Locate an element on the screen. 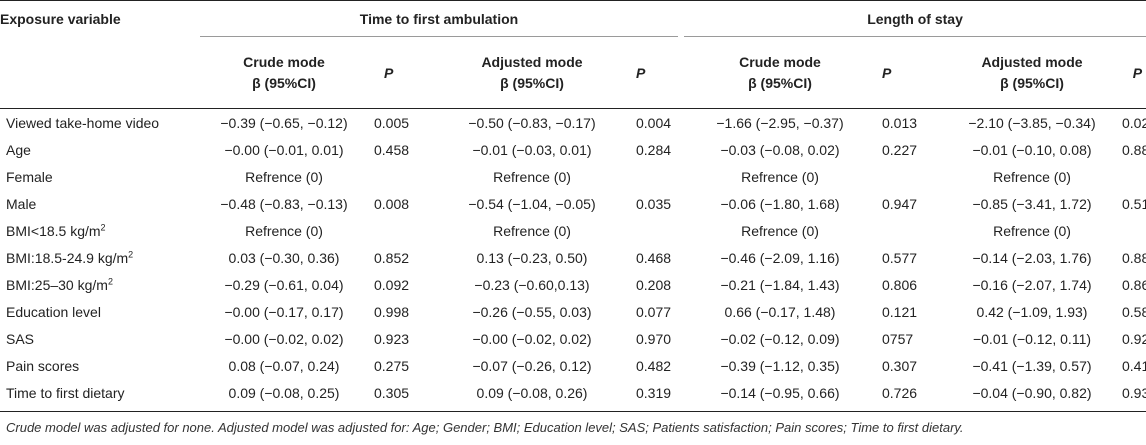 This screenshot has height=445, width=1146. beta-ci-cell: 0.09 (−0.08, 0.26) is located at coordinates (532, 392).